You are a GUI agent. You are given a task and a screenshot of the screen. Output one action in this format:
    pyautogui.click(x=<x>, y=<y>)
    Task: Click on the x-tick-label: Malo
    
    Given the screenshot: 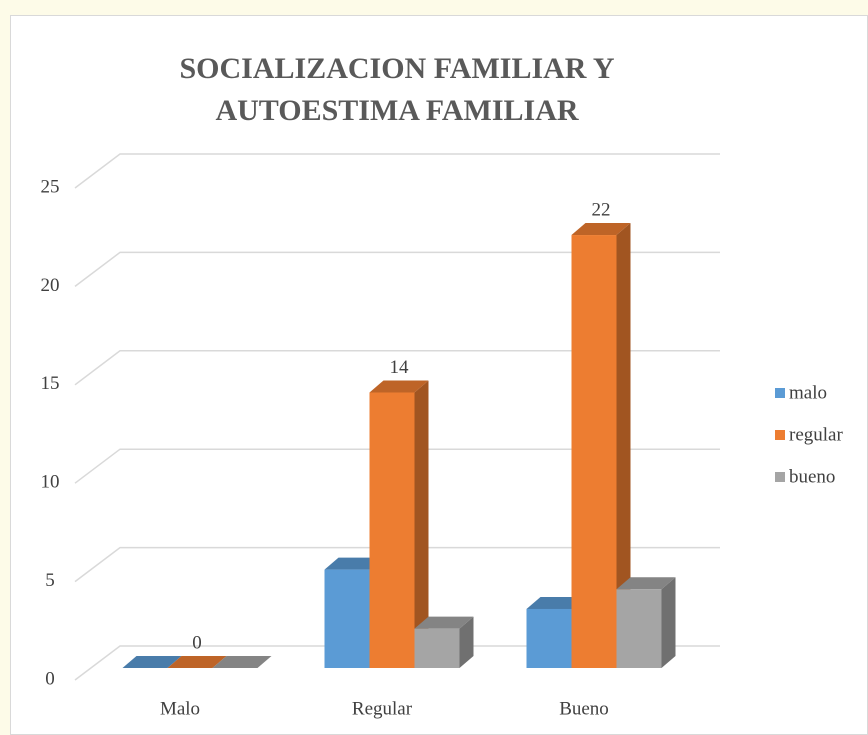 What is the action you would take?
    pyautogui.click(x=180, y=708)
    